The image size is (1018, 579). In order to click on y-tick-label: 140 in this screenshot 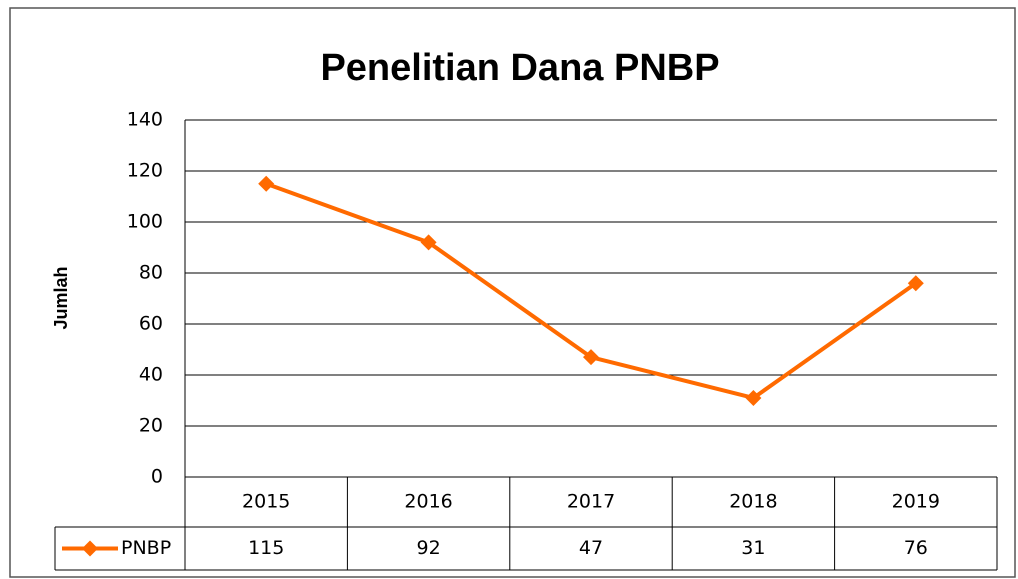, I will do `click(145, 120)`.